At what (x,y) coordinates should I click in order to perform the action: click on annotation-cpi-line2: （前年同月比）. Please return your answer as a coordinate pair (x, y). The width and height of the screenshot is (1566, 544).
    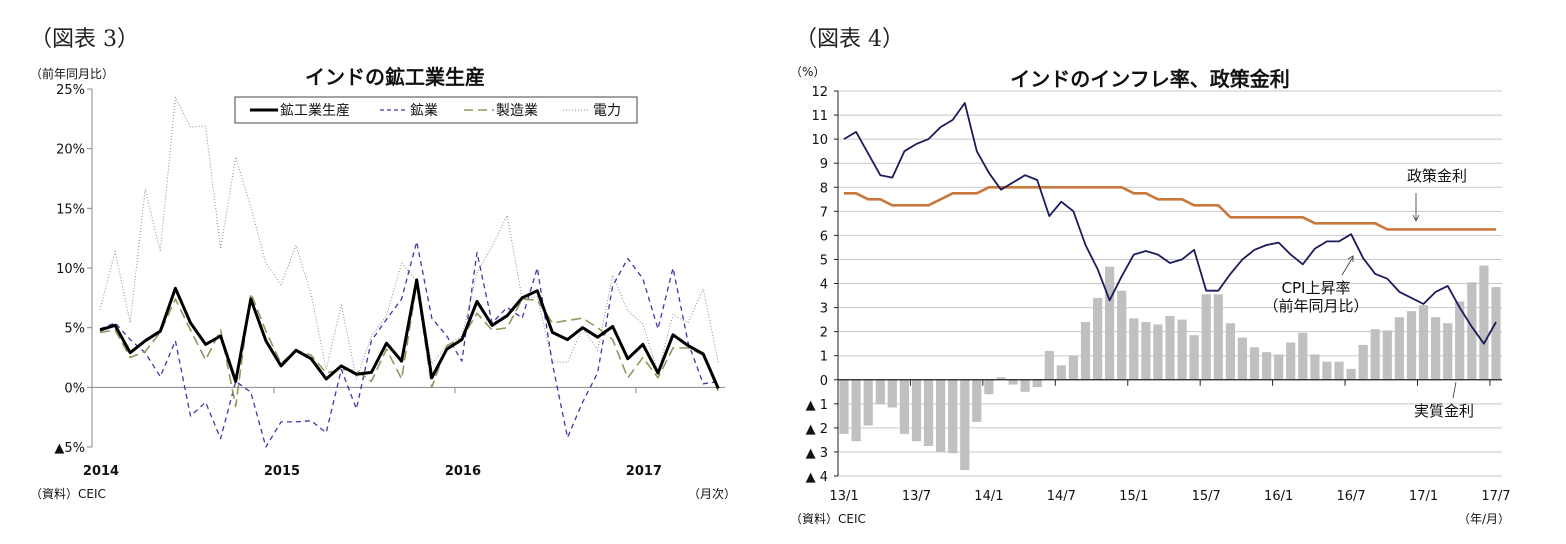
    Looking at the image, I should click on (1315, 306).